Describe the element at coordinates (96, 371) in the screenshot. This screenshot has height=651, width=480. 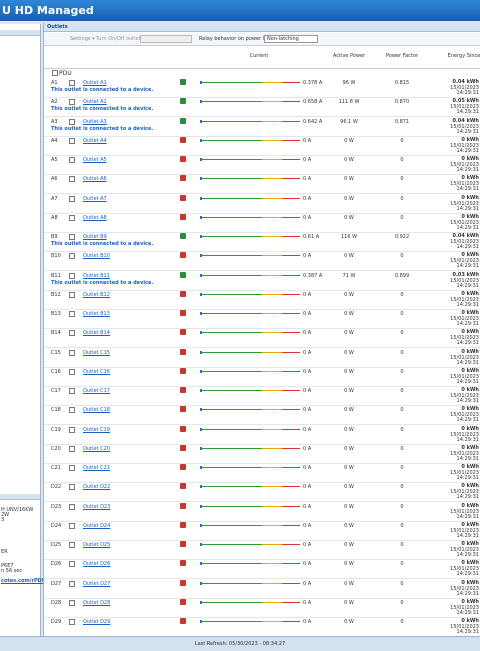
I see `outlet-name: Outlet C16` at that location.